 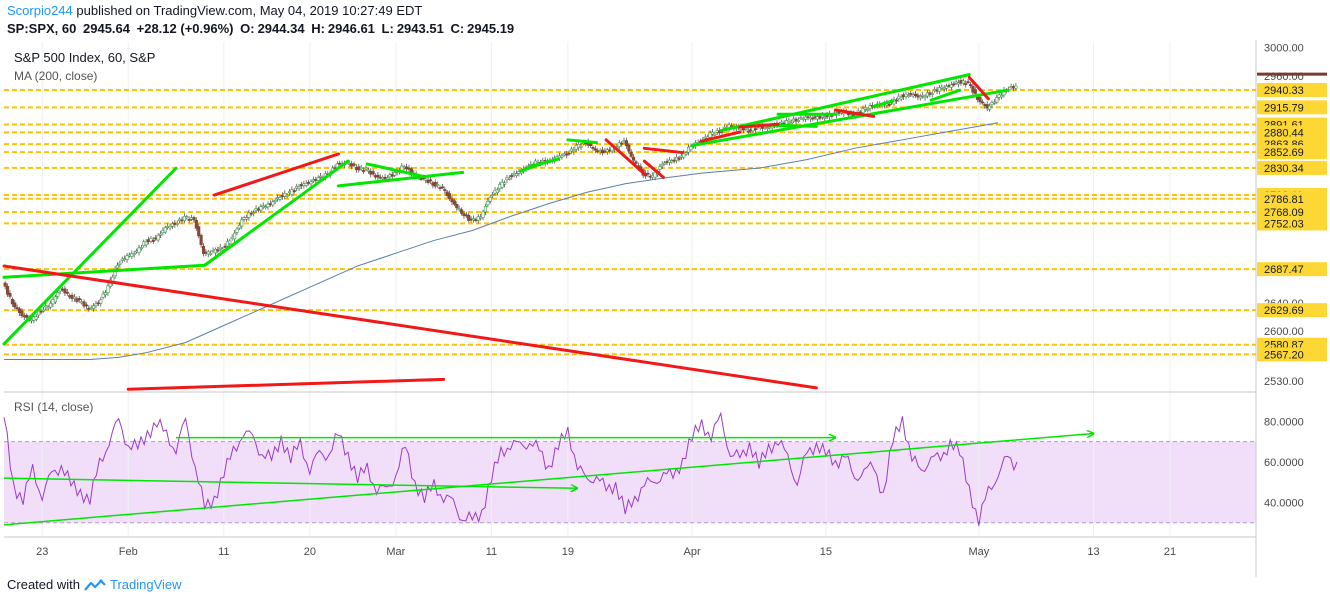 I want to click on x-tick-label: 23, so click(x=42, y=552).